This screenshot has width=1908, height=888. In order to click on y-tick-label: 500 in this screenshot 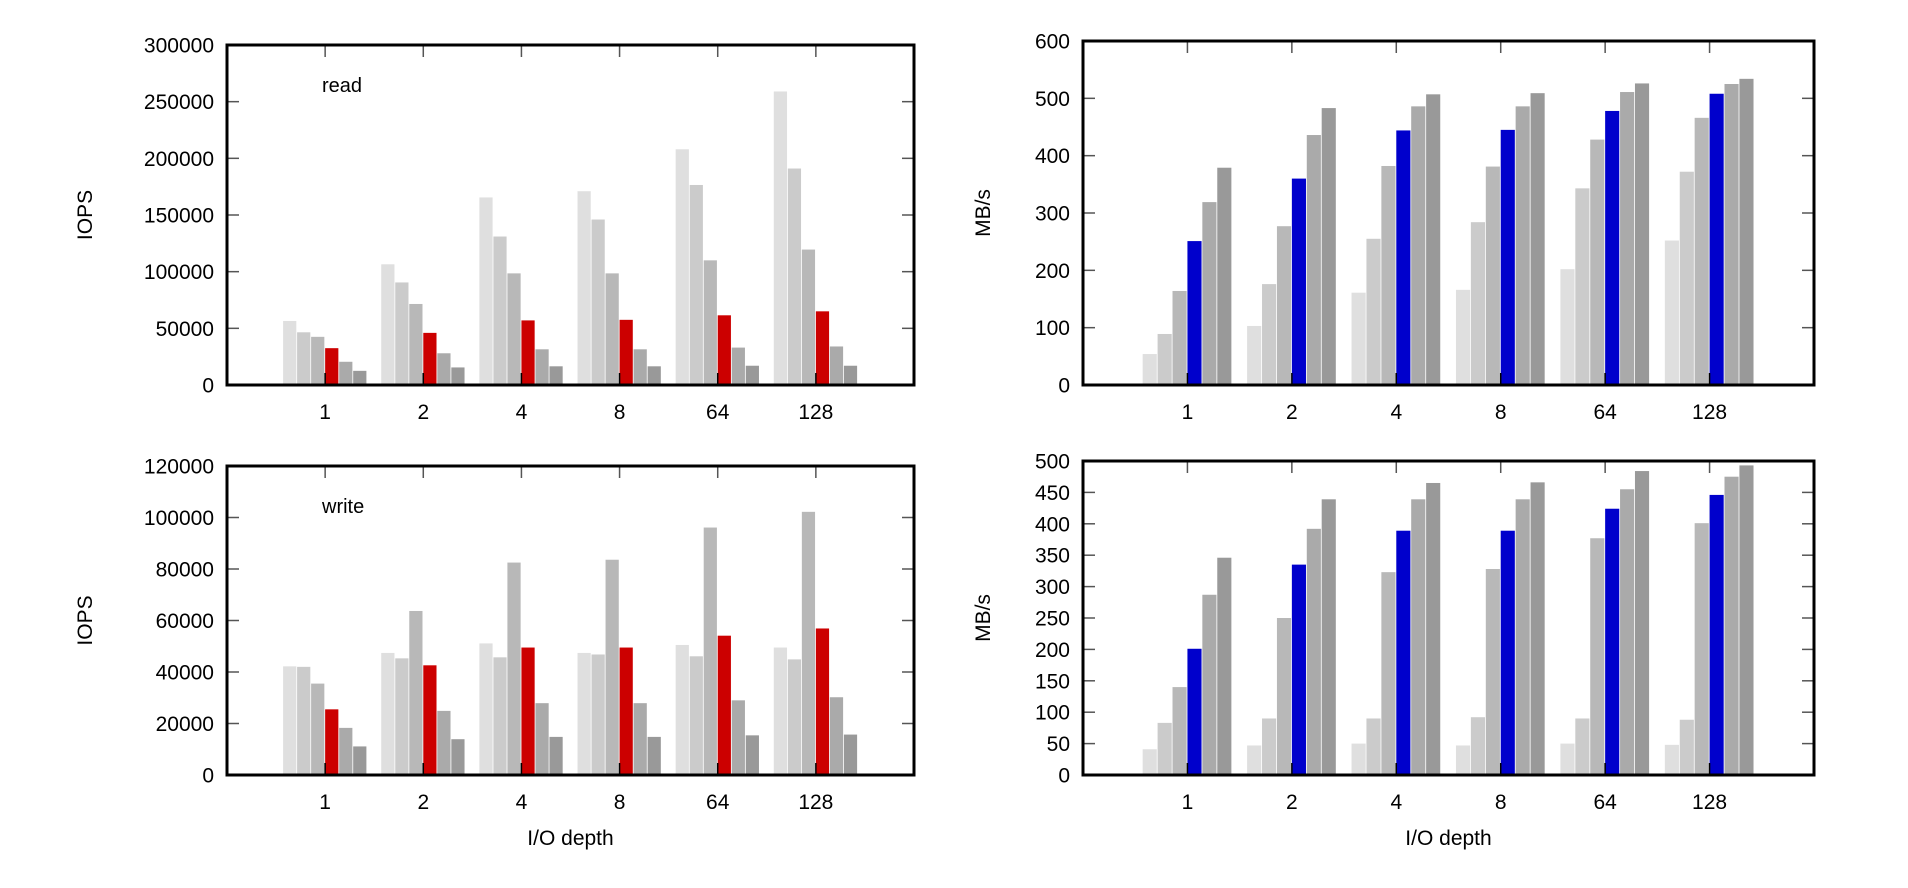, I will do `click(1052, 99)`.